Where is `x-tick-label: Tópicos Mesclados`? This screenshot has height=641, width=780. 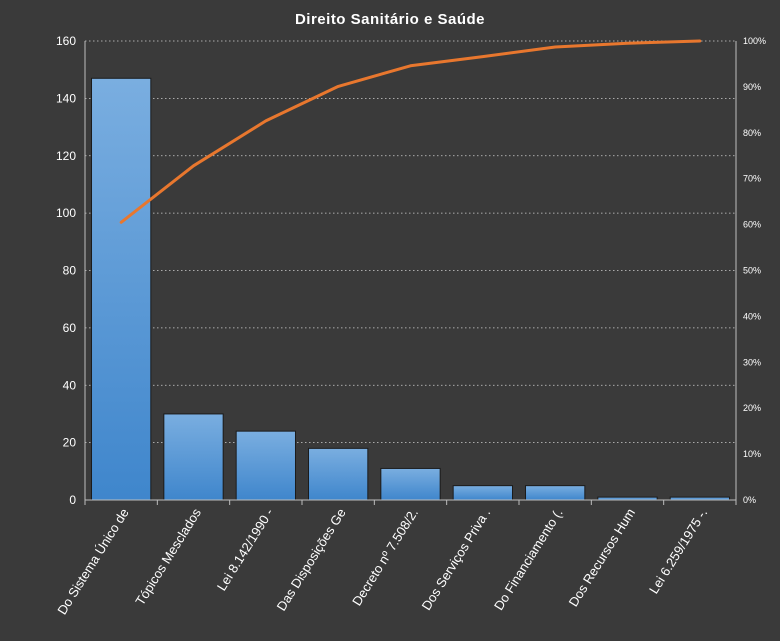 x-tick-label: Tópicos Mesclados is located at coordinates (168, 556).